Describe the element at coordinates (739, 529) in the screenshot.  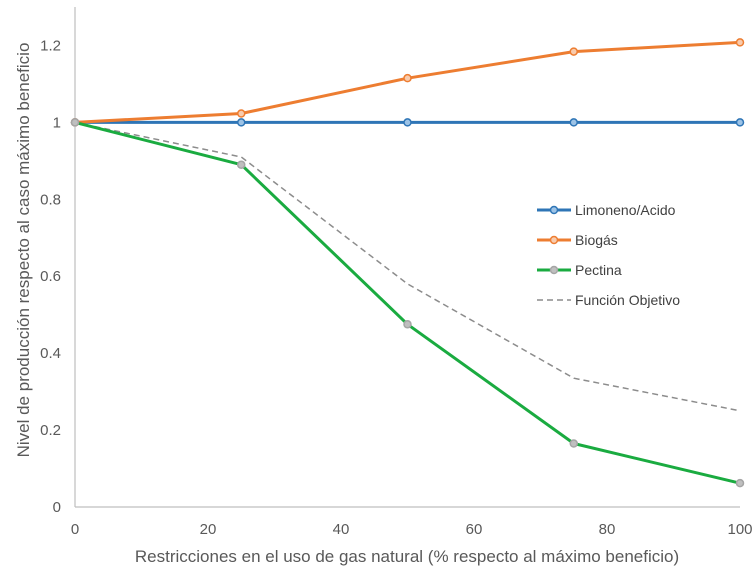
I see `x-tick-label: 100` at that location.